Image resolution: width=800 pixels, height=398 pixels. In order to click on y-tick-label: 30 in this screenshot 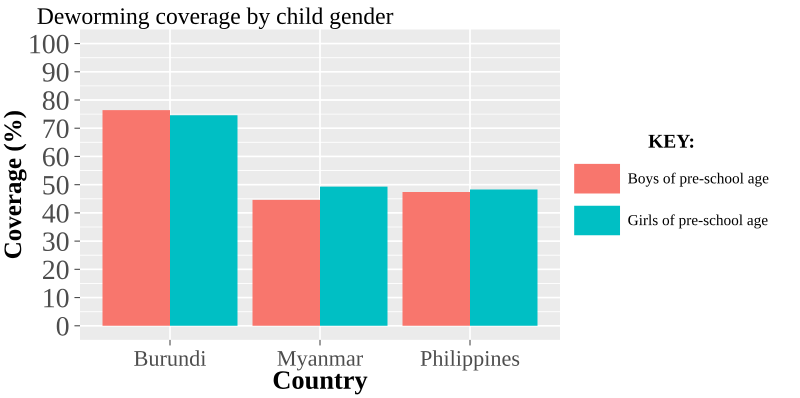, I will do `click(56, 242)`.